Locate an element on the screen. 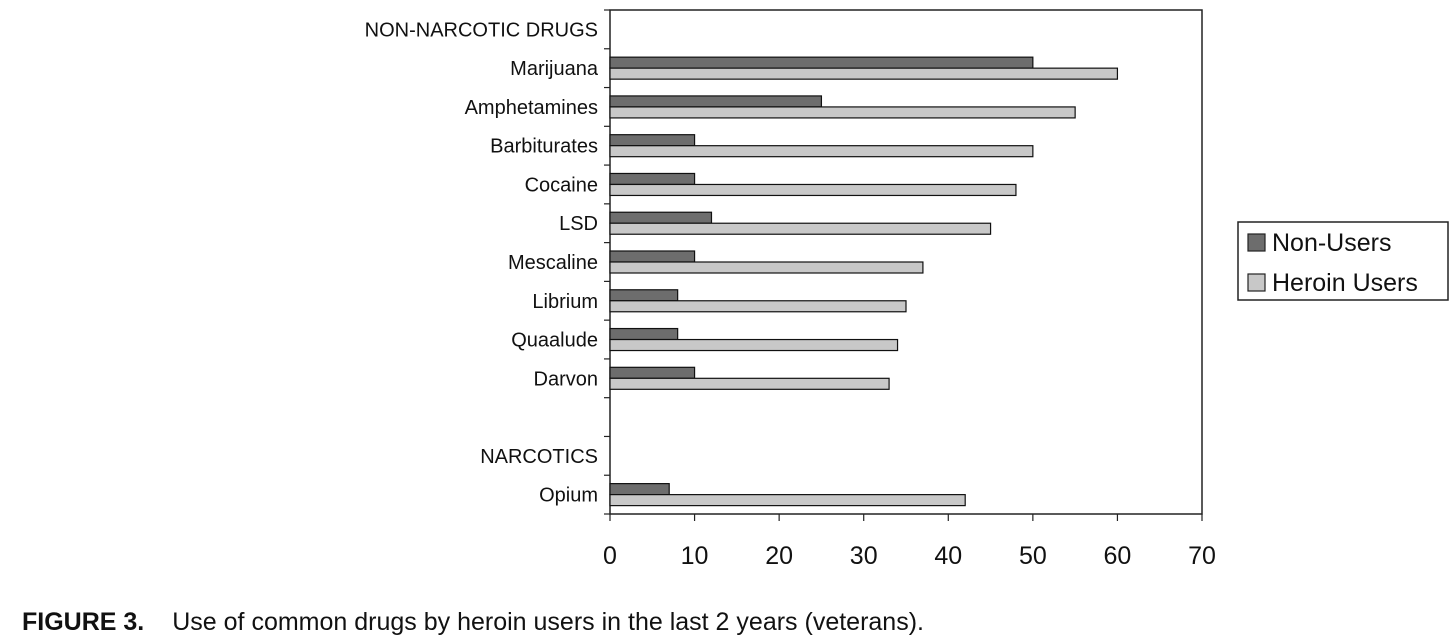 This screenshot has width=1456, height=644. category-label-quaalude: Quaalude is located at coordinates (554, 341).